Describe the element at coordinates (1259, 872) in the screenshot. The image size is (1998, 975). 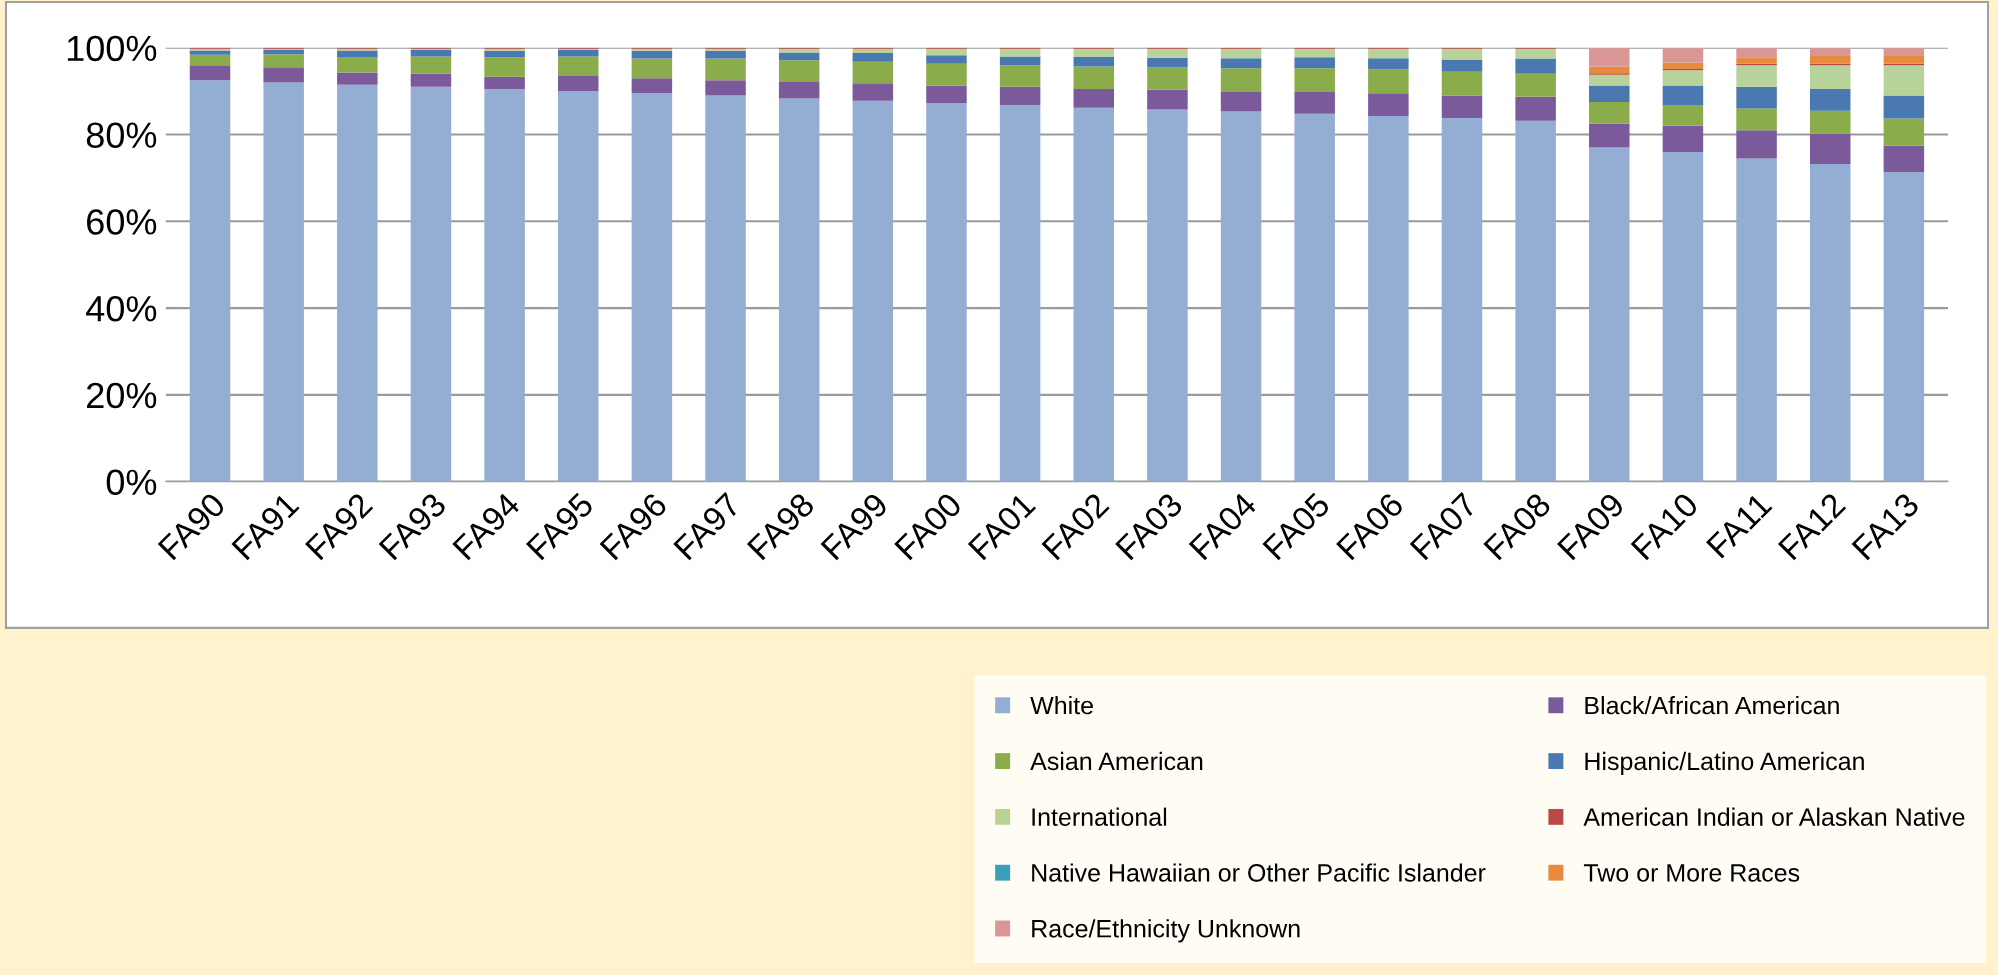
I see `legend-label: Native Hawaiian or Other Pacific Islander` at that location.